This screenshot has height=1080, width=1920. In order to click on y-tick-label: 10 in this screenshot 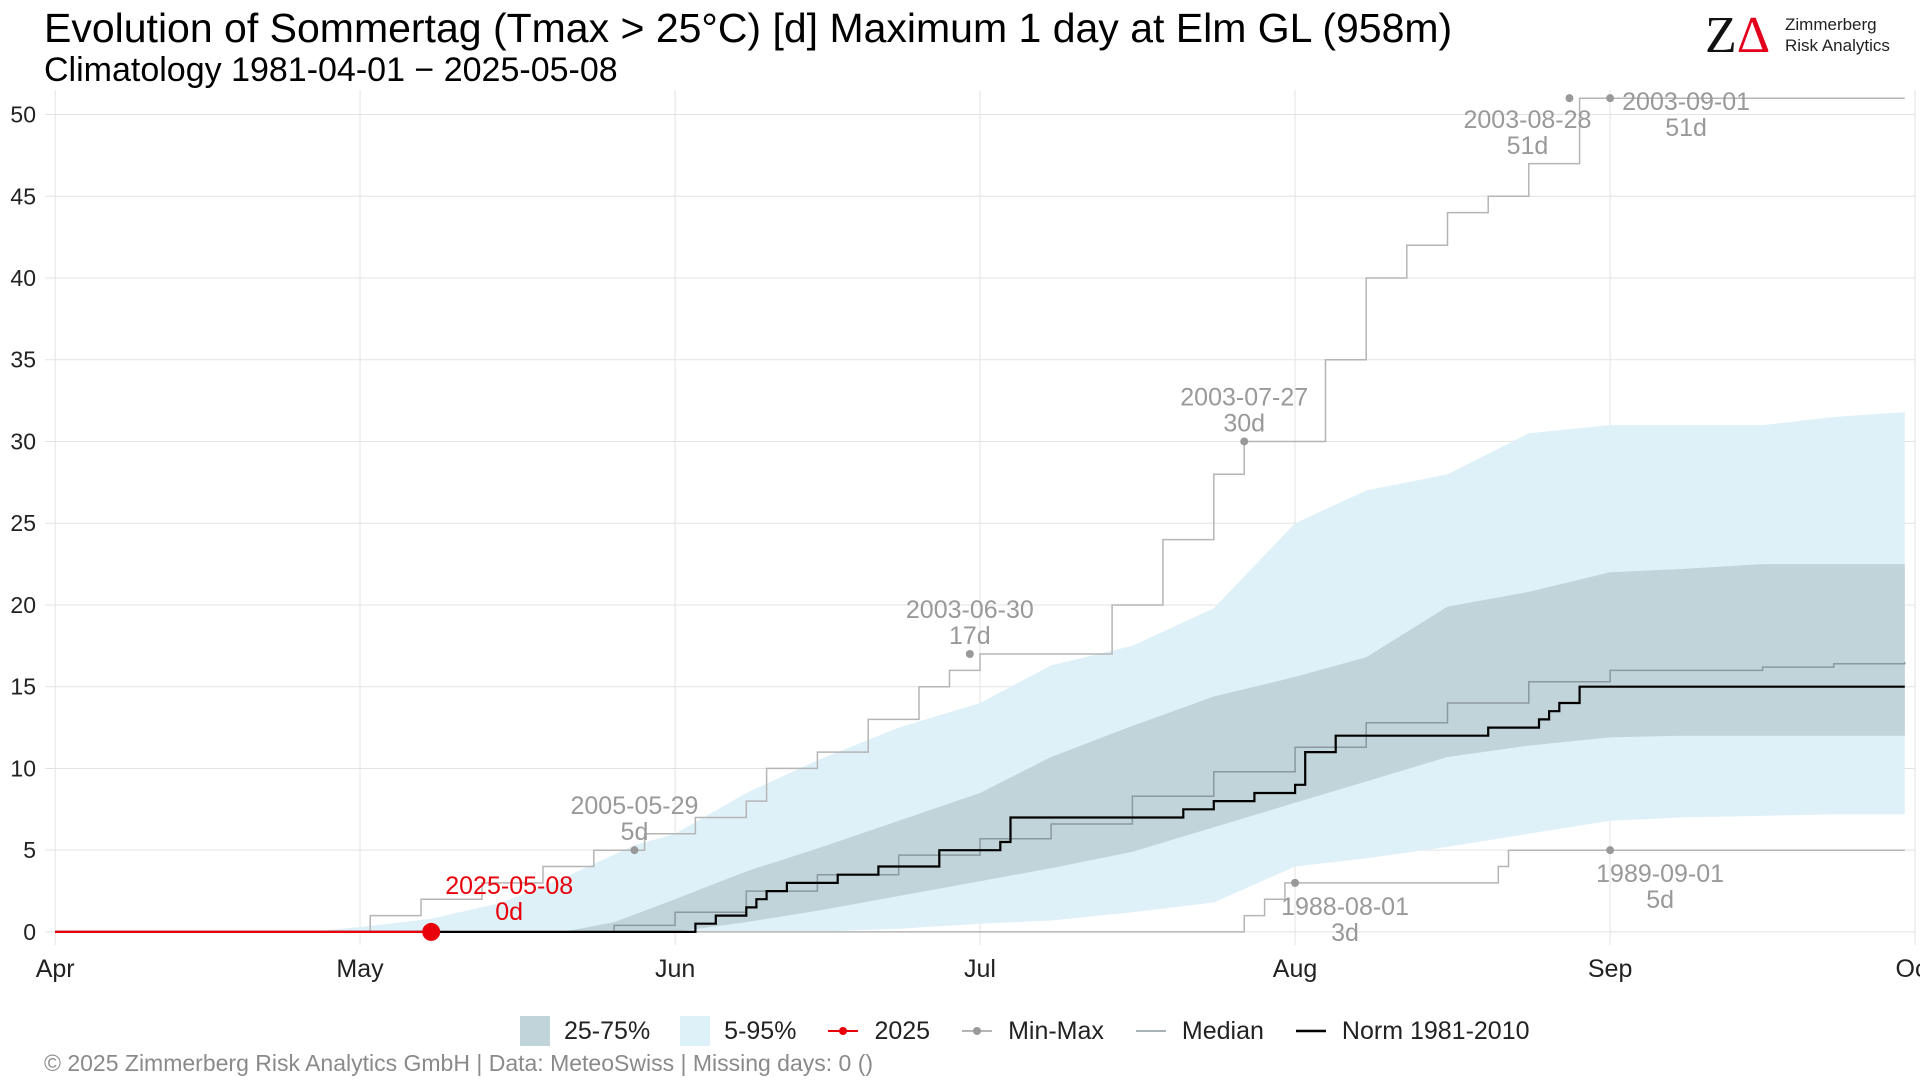, I will do `click(23, 768)`.